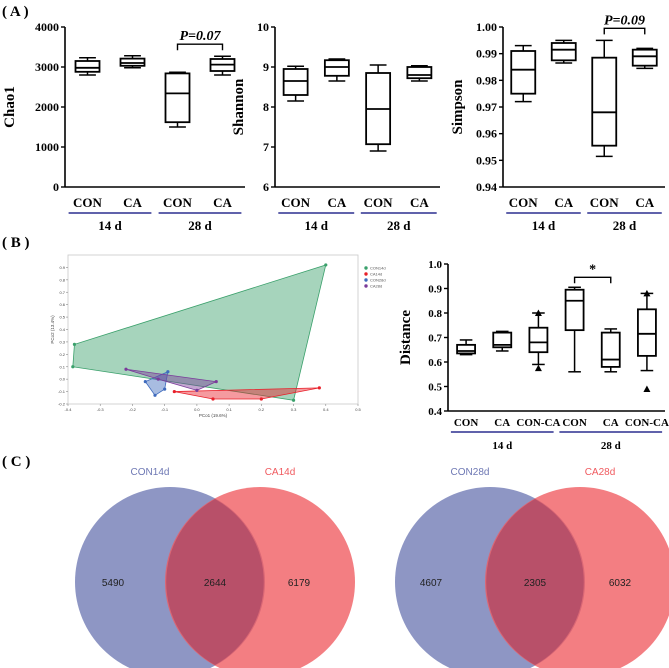 This screenshot has height=668, width=669. Describe the element at coordinates (458, 107) in the screenshot. I see `y-axis-label: Simpson` at that location.